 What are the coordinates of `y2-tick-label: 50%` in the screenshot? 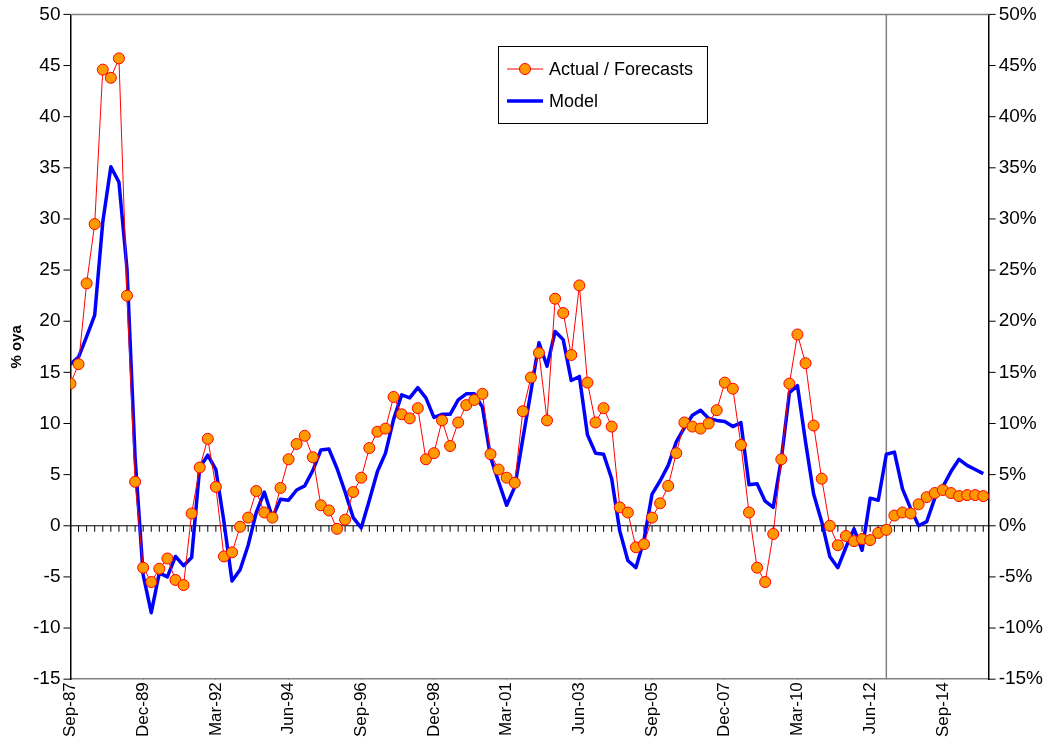 It's located at (1017, 13).